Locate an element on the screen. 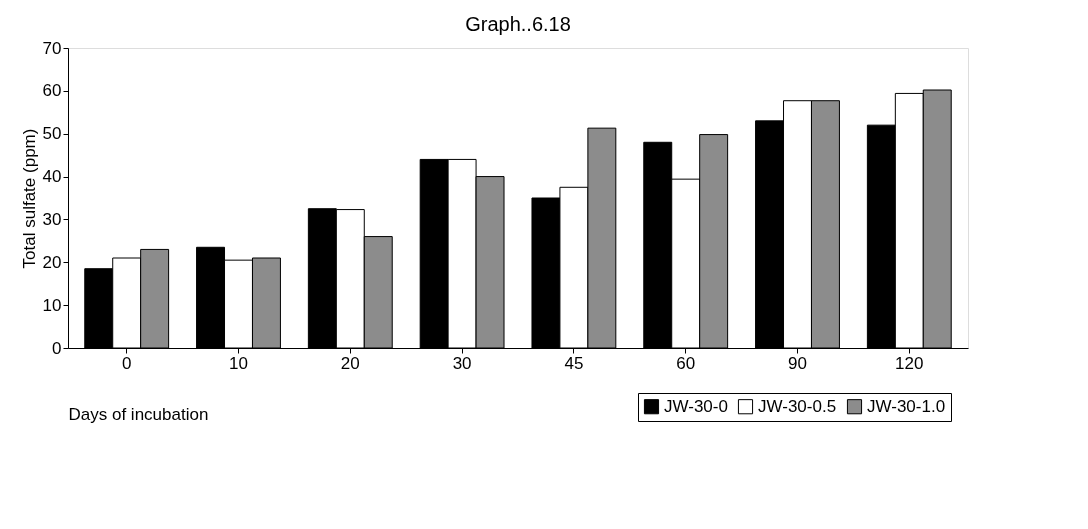 Image resolution: width=1088 pixels, height=529 pixels. chart-title: Graph..6.18 is located at coordinates (518, 24).